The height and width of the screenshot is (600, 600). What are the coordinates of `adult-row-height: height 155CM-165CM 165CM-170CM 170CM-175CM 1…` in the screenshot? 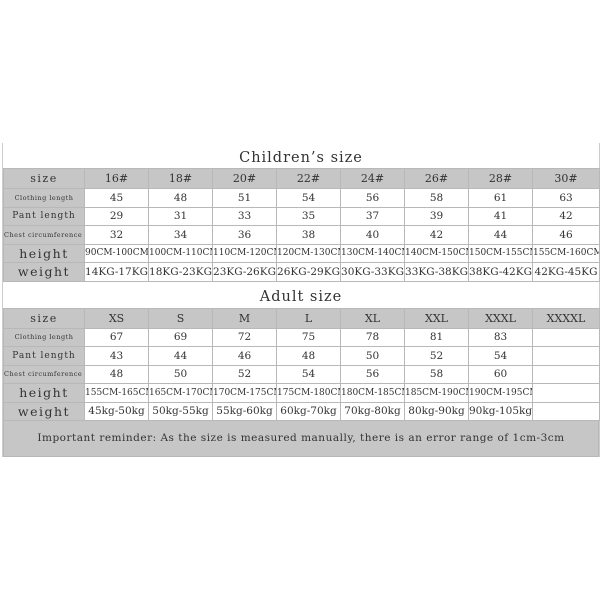 It's located at (301, 393).